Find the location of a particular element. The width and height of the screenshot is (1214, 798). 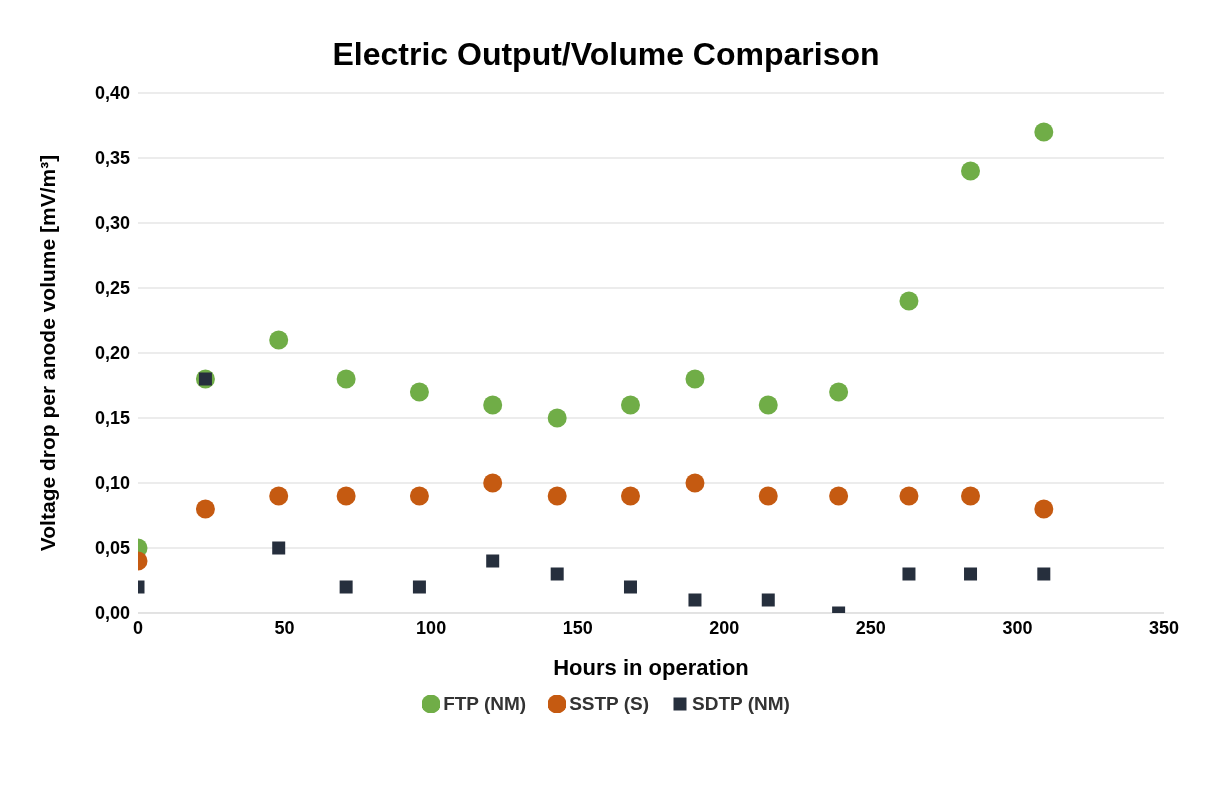

y-tick-label: 0,35 is located at coordinates (112, 158).